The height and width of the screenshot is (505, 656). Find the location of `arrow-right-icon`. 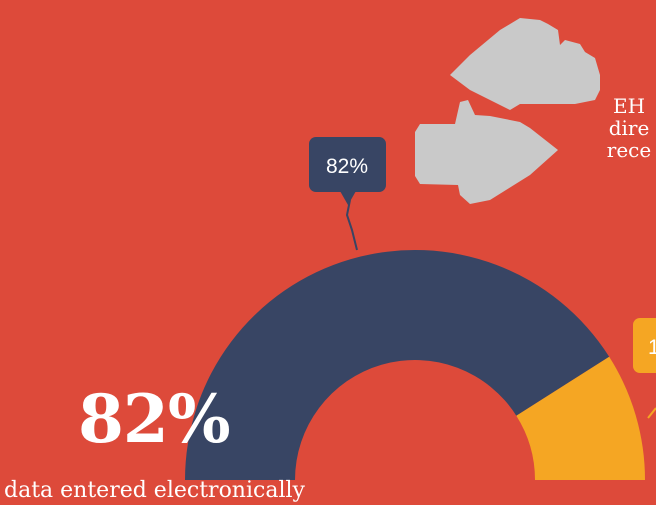

arrow-right-icon is located at coordinates (486, 152).